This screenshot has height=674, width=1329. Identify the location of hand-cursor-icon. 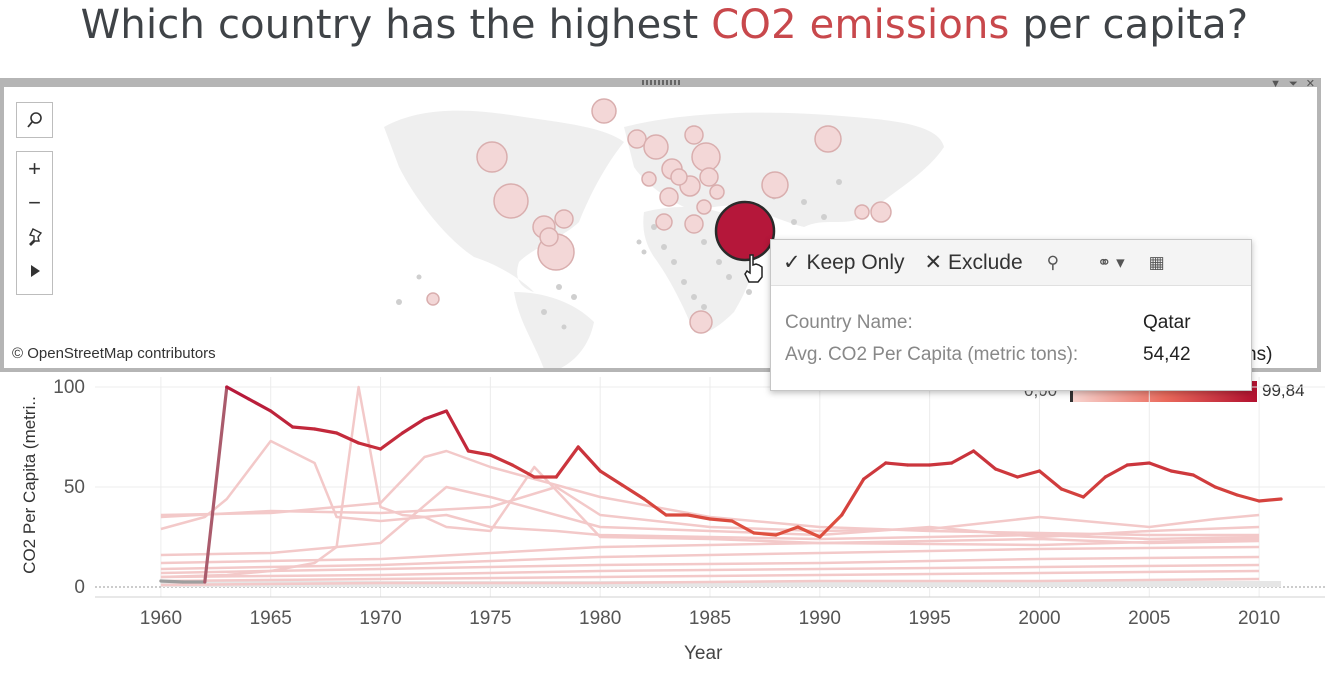
(753, 268).